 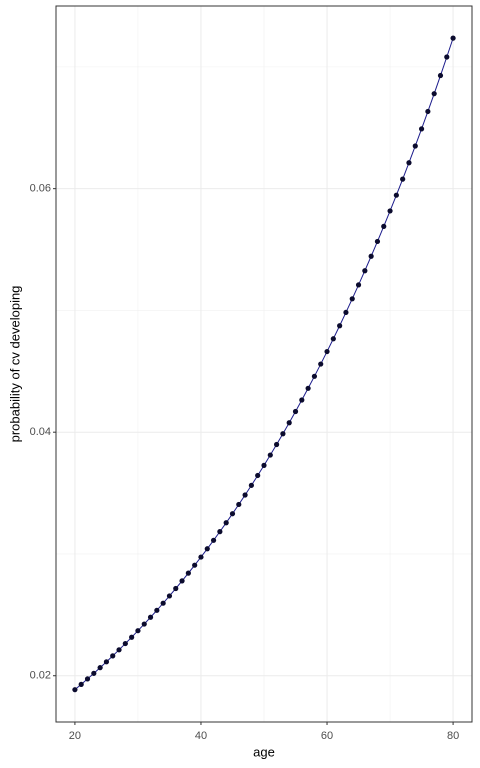 I want to click on x-axis-title: age, so click(x=264, y=751).